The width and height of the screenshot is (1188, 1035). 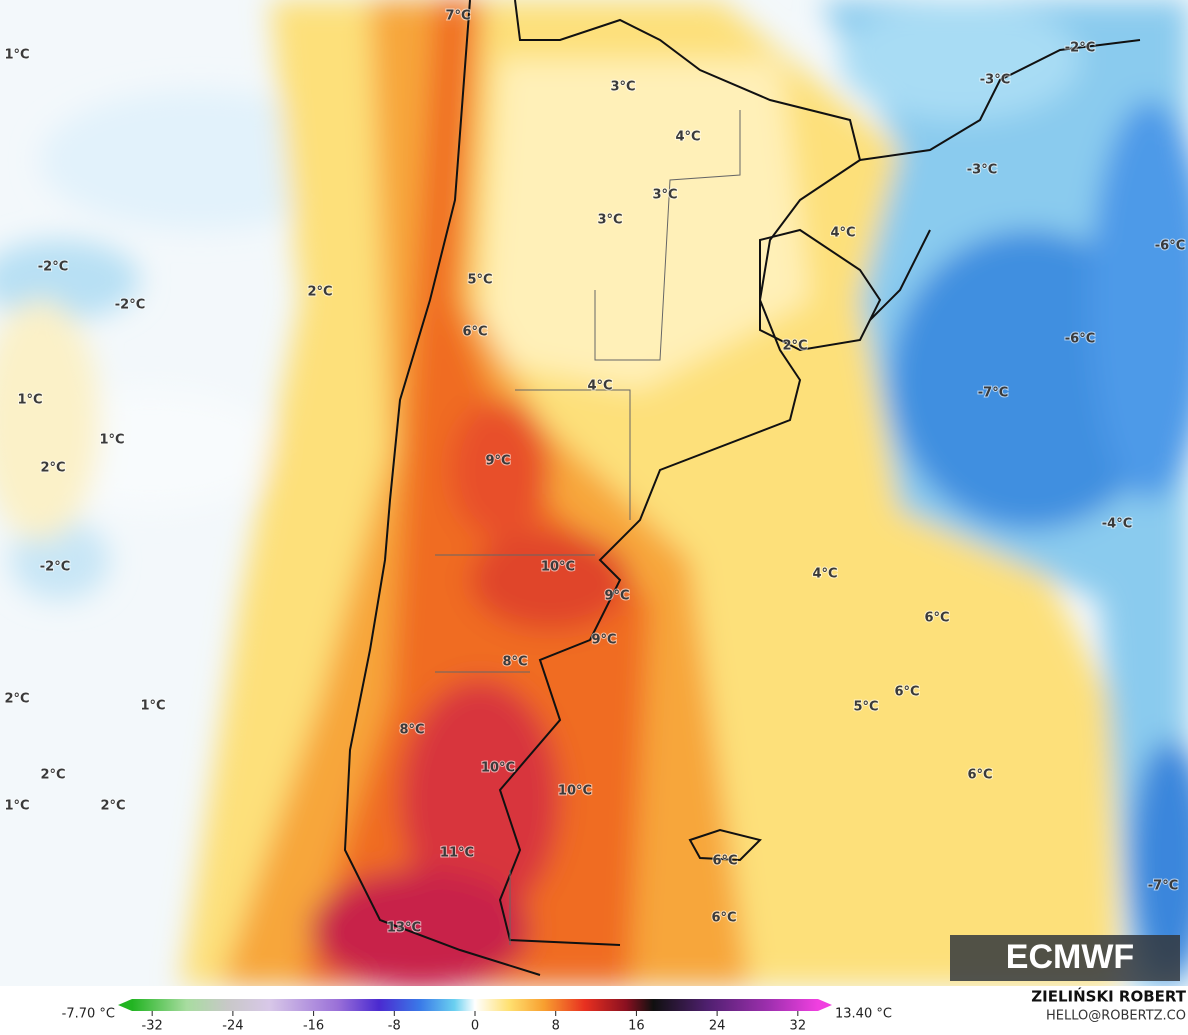 I want to click on colorbar: -7.70 °C 13.40 °C -32 -24 -16 -8 0 8 16 24 32, so click(x=477, y=1016).